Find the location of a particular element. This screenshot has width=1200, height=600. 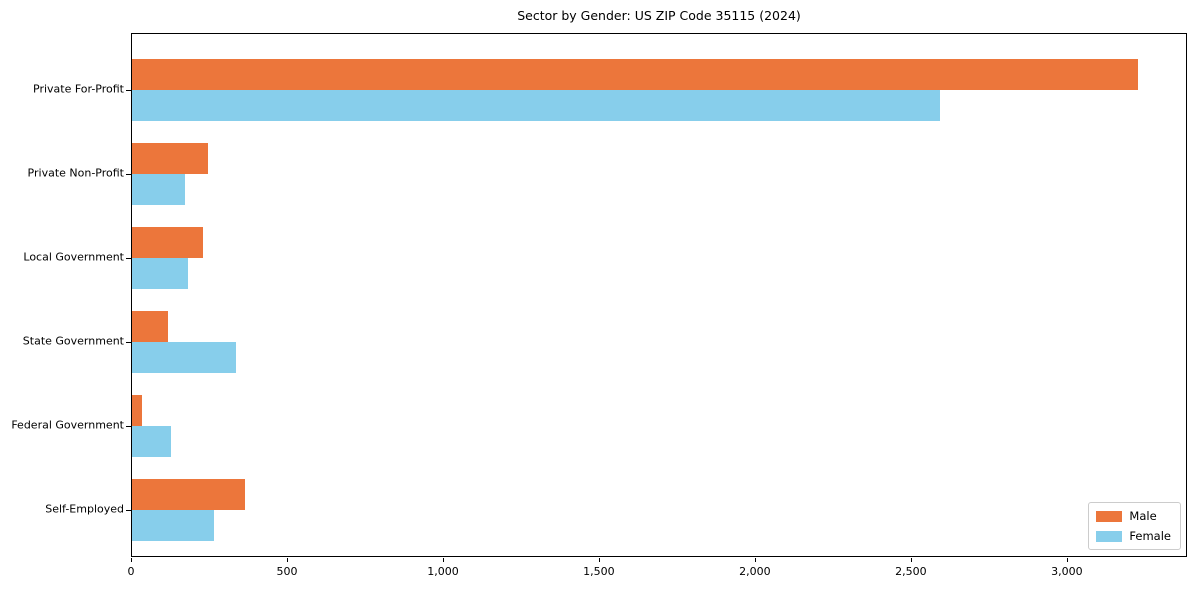

female-legend-swatch is located at coordinates (1109, 536).